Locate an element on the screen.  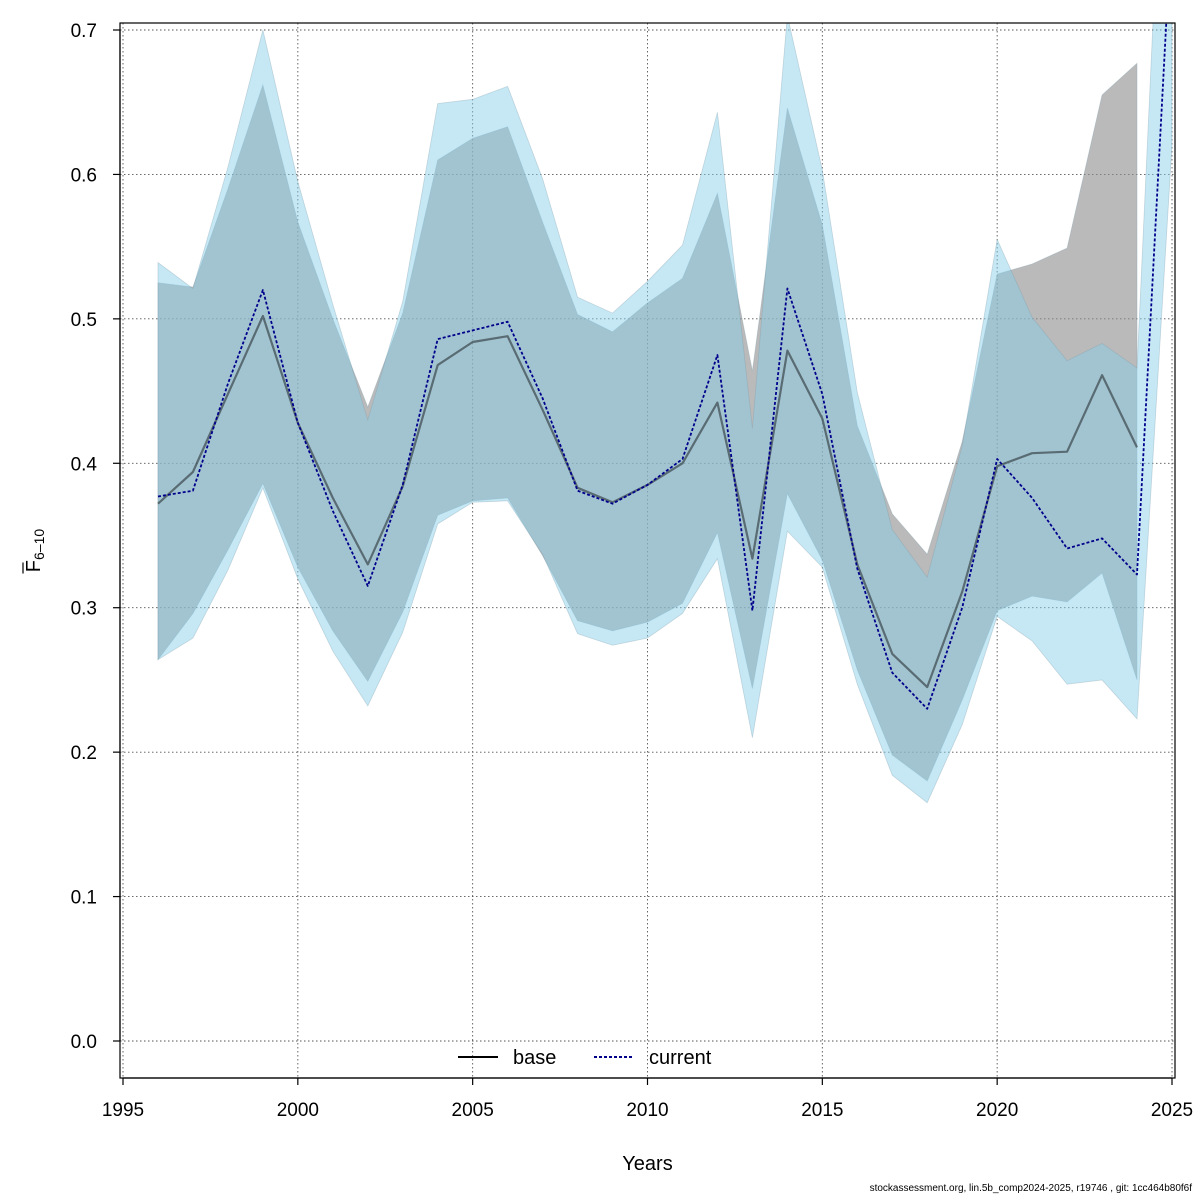
x-tick-label-2025: 2025 is located at coordinates (1172, 1110).